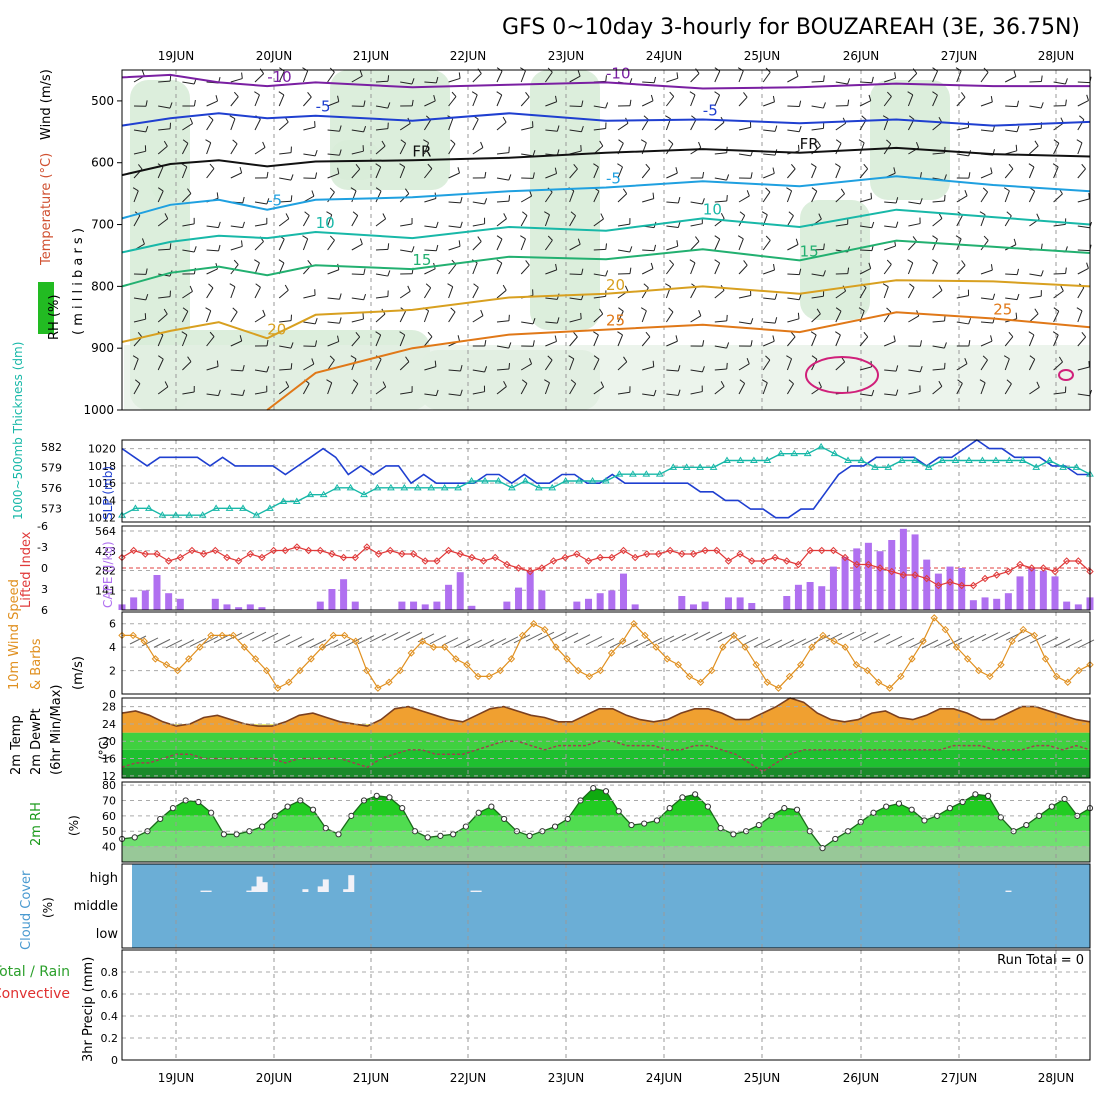 This screenshot has height=1100, width=1100. I want to click on precip-tick-label: 0.8, so click(110, 972).